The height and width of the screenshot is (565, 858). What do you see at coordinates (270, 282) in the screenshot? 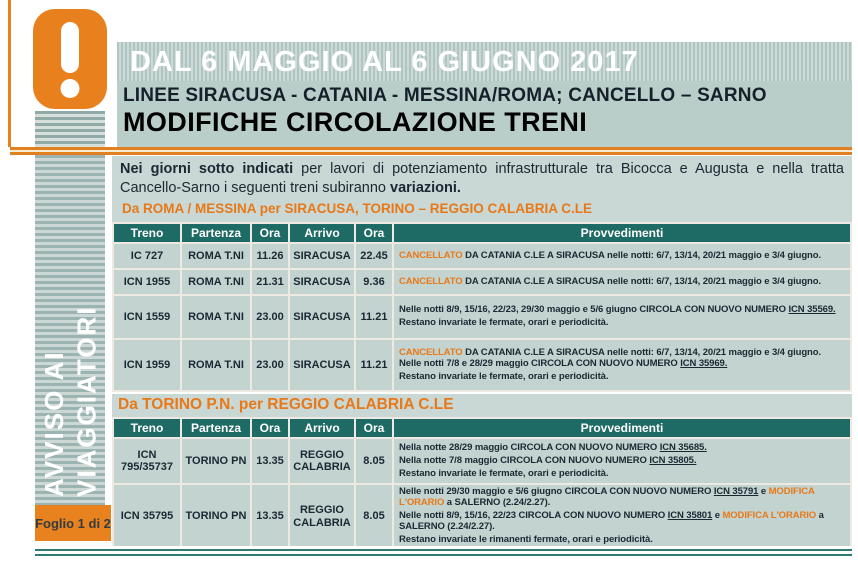
I see `ora-partenza-cell: 21.31` at bounding box center [270, 282].